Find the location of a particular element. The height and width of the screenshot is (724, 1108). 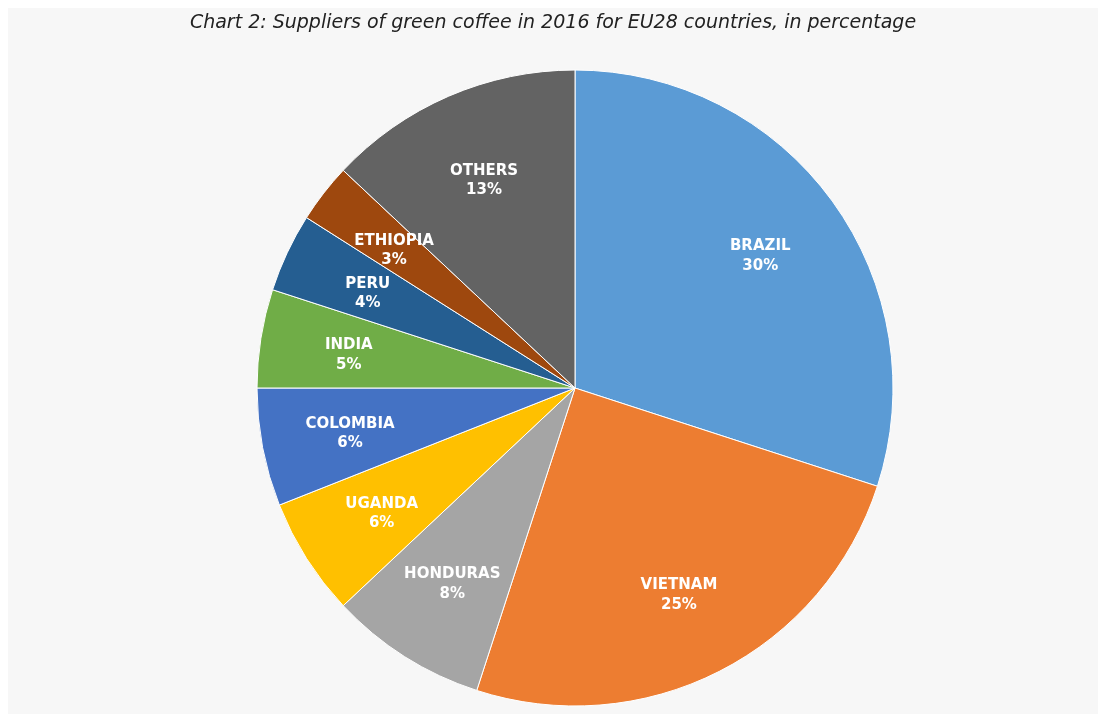

data-label: 13% is located at coordinates (484, 189).